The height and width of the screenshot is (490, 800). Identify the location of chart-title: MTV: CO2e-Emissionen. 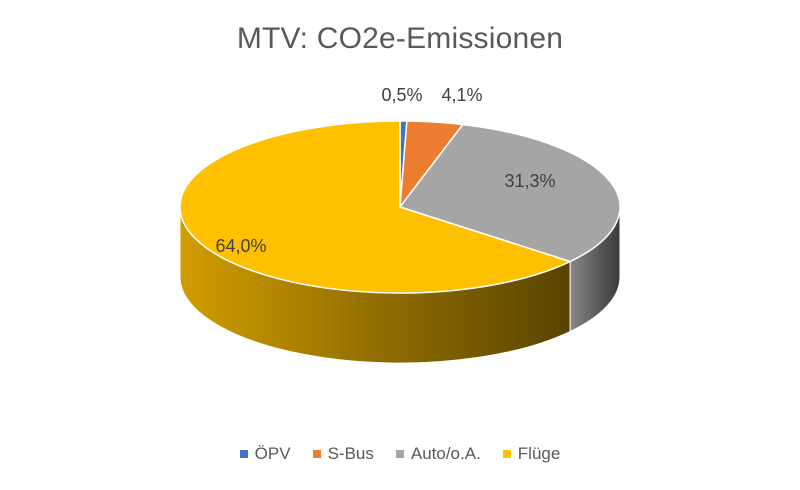
(400, 38).